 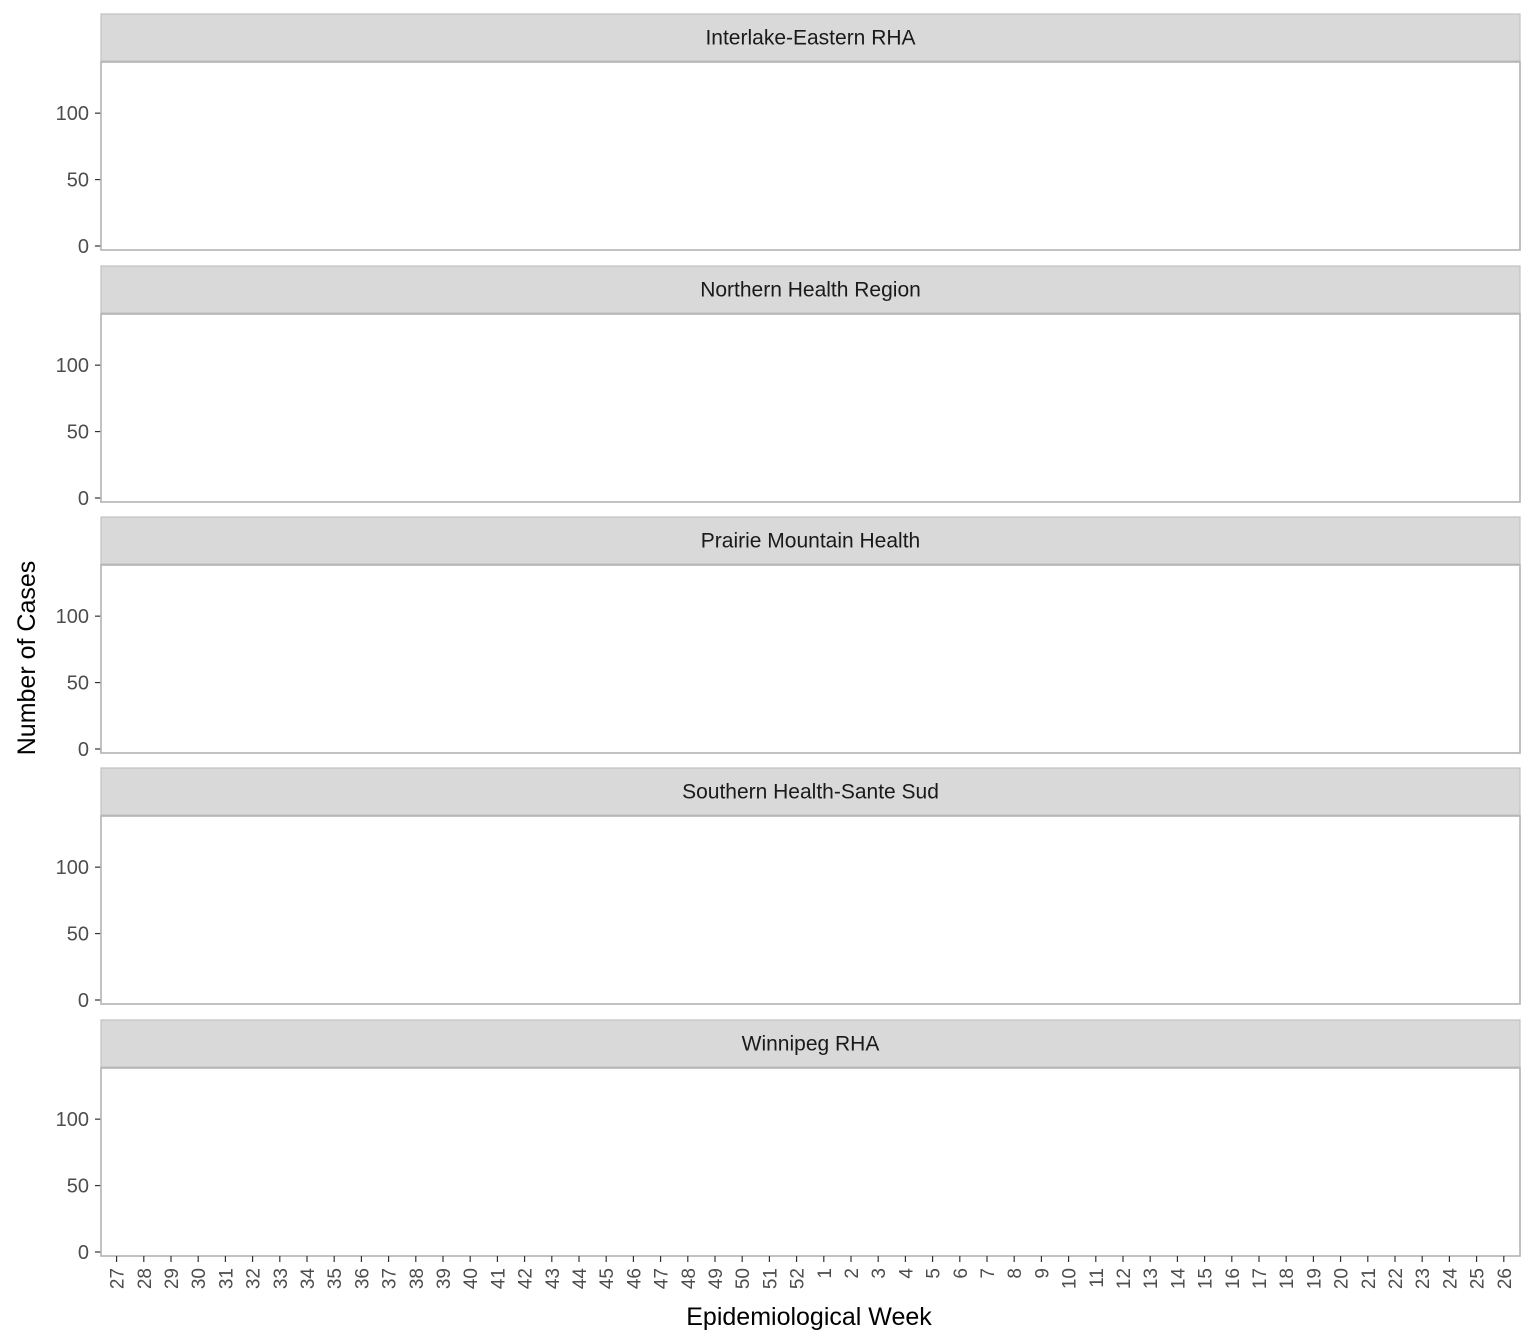 What do you see at coordinates (689, 1278) in the screenshot?
I see `x-tick-label: 48` at bounding box center [689, 1278].